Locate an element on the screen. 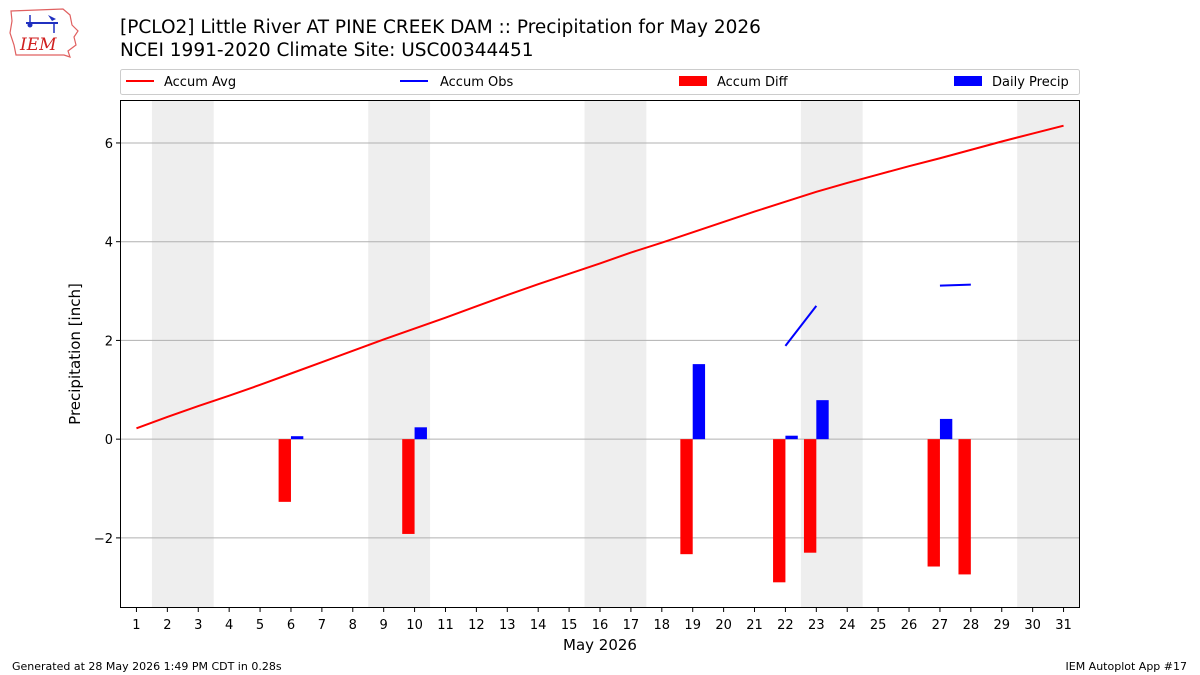 Image resolution: width=1200 pixels, height=675 pixels. x-tick-label: 28 is located at coordinates (971, 625).